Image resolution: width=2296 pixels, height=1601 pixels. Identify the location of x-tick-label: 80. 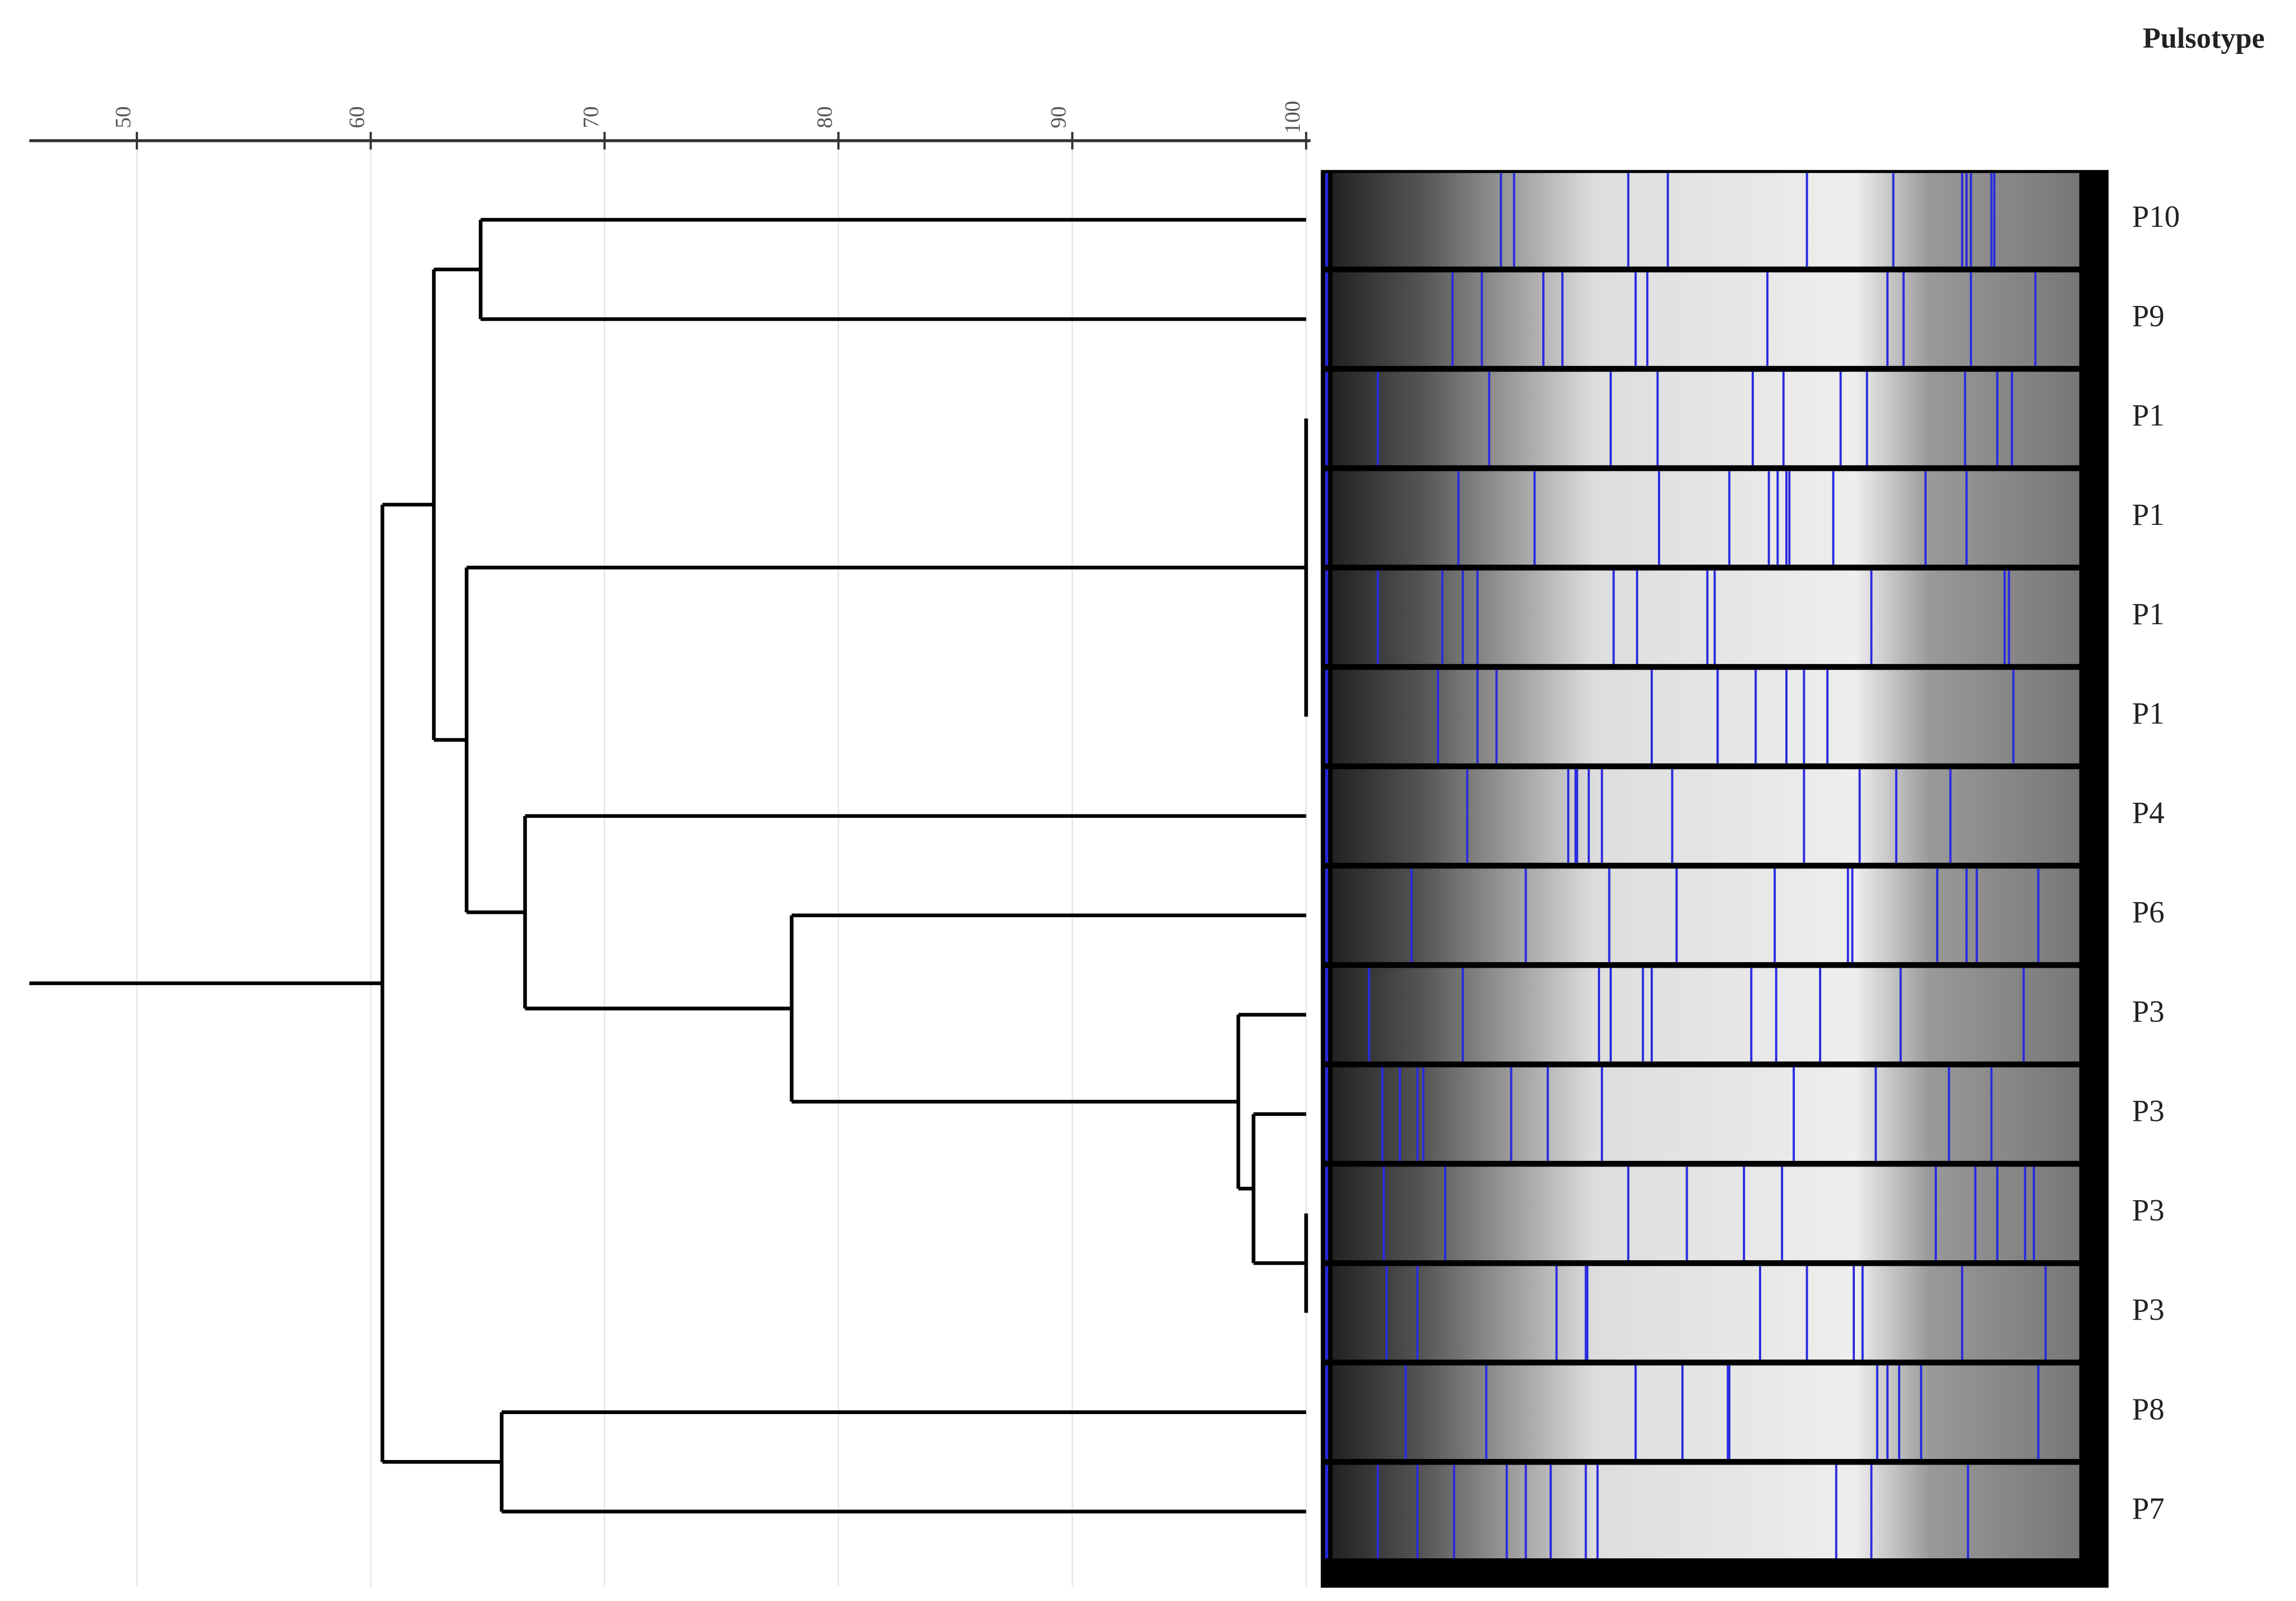
(825, 117).